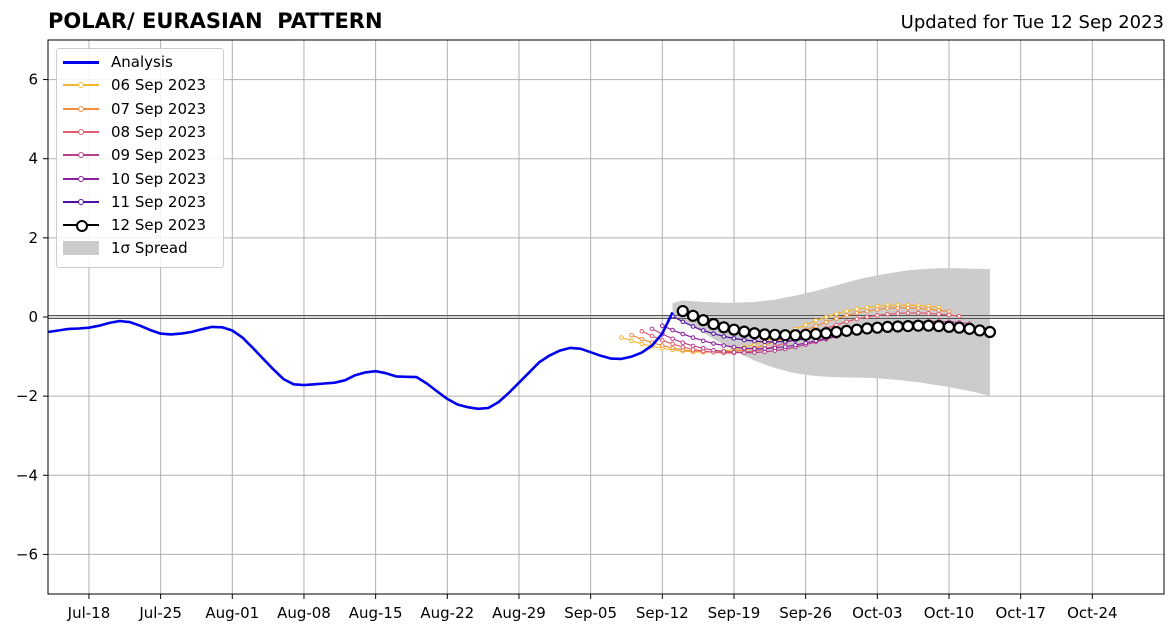 The image size is (1176, 633). I want to click on x-tick-label: Oct-10, so click(949, 613).